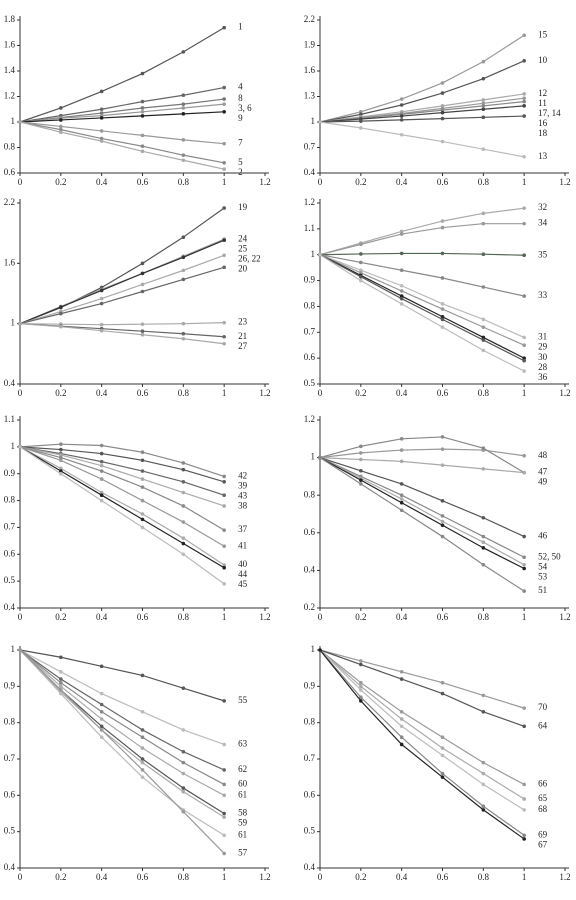 The width and height of the screenshot is (576, 900). I want to click on series-label: 15, so click(543, 34).